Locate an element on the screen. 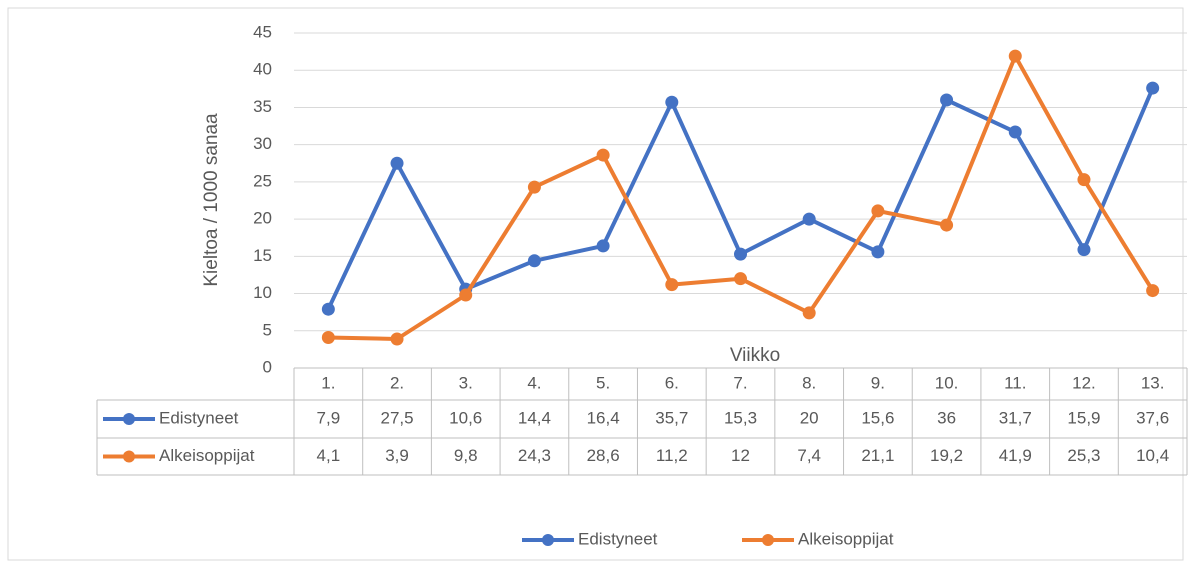 Image resolution: width=1191 pixels, height=573 pixels. y-tick-label: 35 is located at coordinates (262, 106).